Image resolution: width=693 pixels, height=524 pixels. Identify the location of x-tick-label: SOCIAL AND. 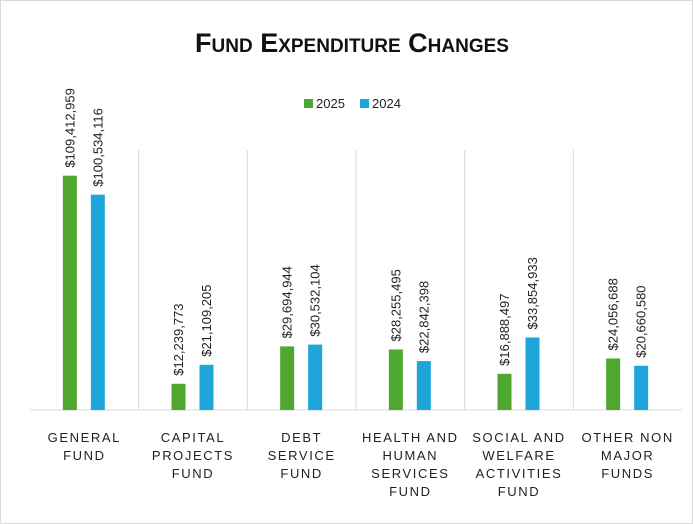
(519, 437).